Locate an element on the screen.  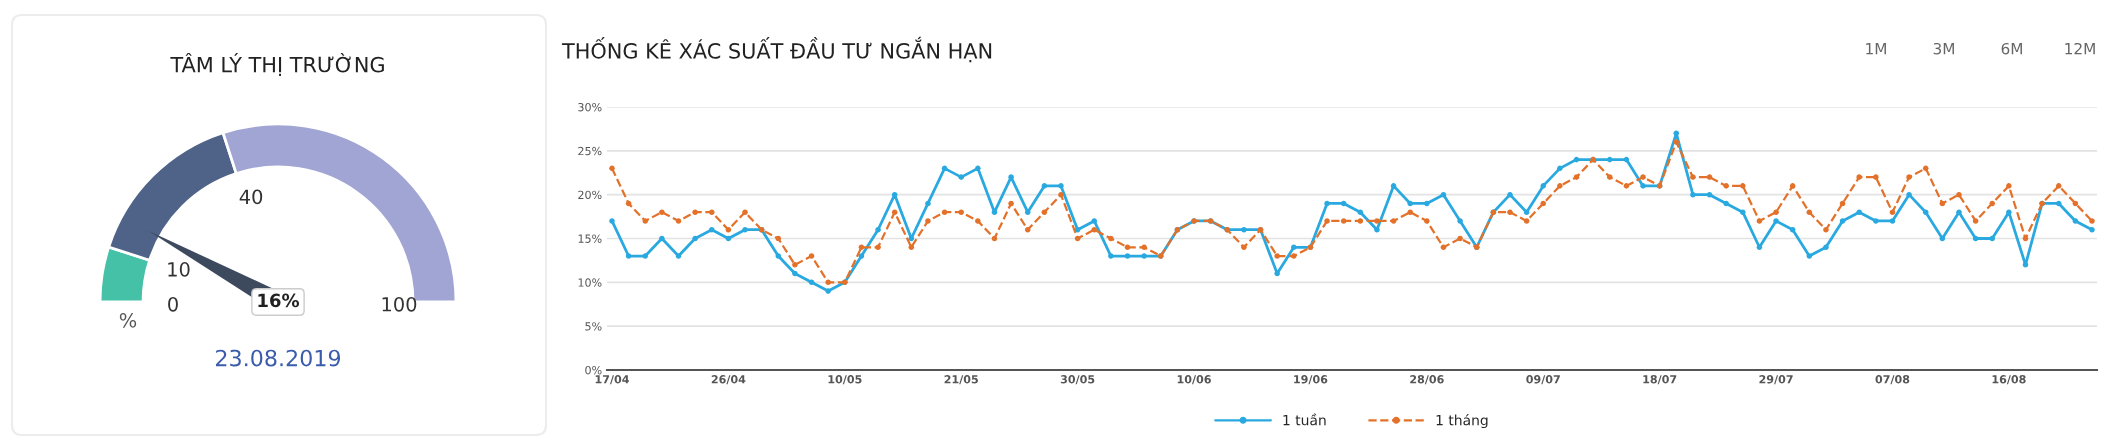
chart-title: TÂM LÝ THỊ TRƯỜNG is located at coordinates (277, 64).